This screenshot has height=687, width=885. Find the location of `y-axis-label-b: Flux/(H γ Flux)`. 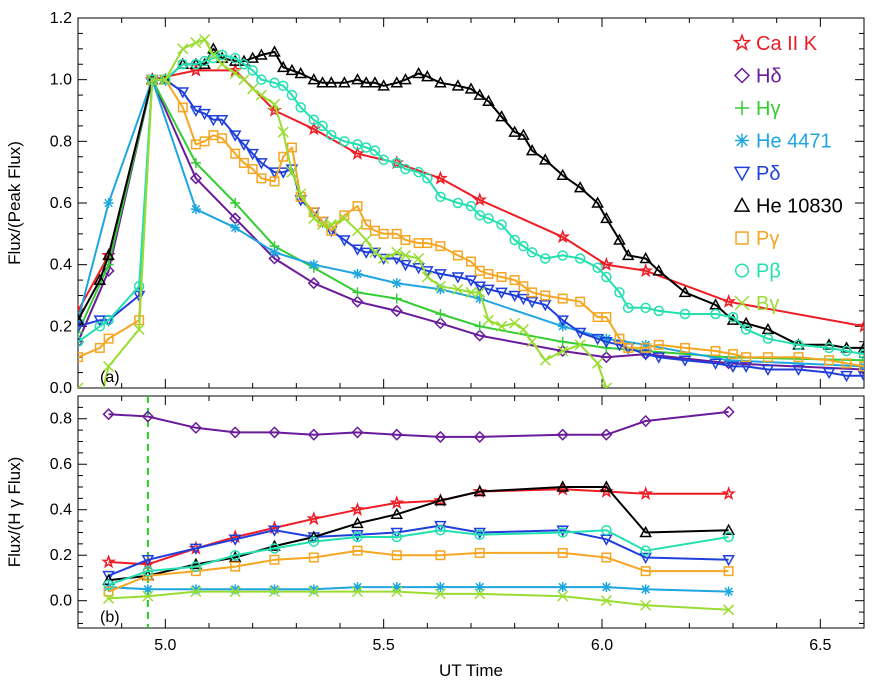

y-axis-label-b: Flux/(H γ Flux) is located at coordinates (14, 512).